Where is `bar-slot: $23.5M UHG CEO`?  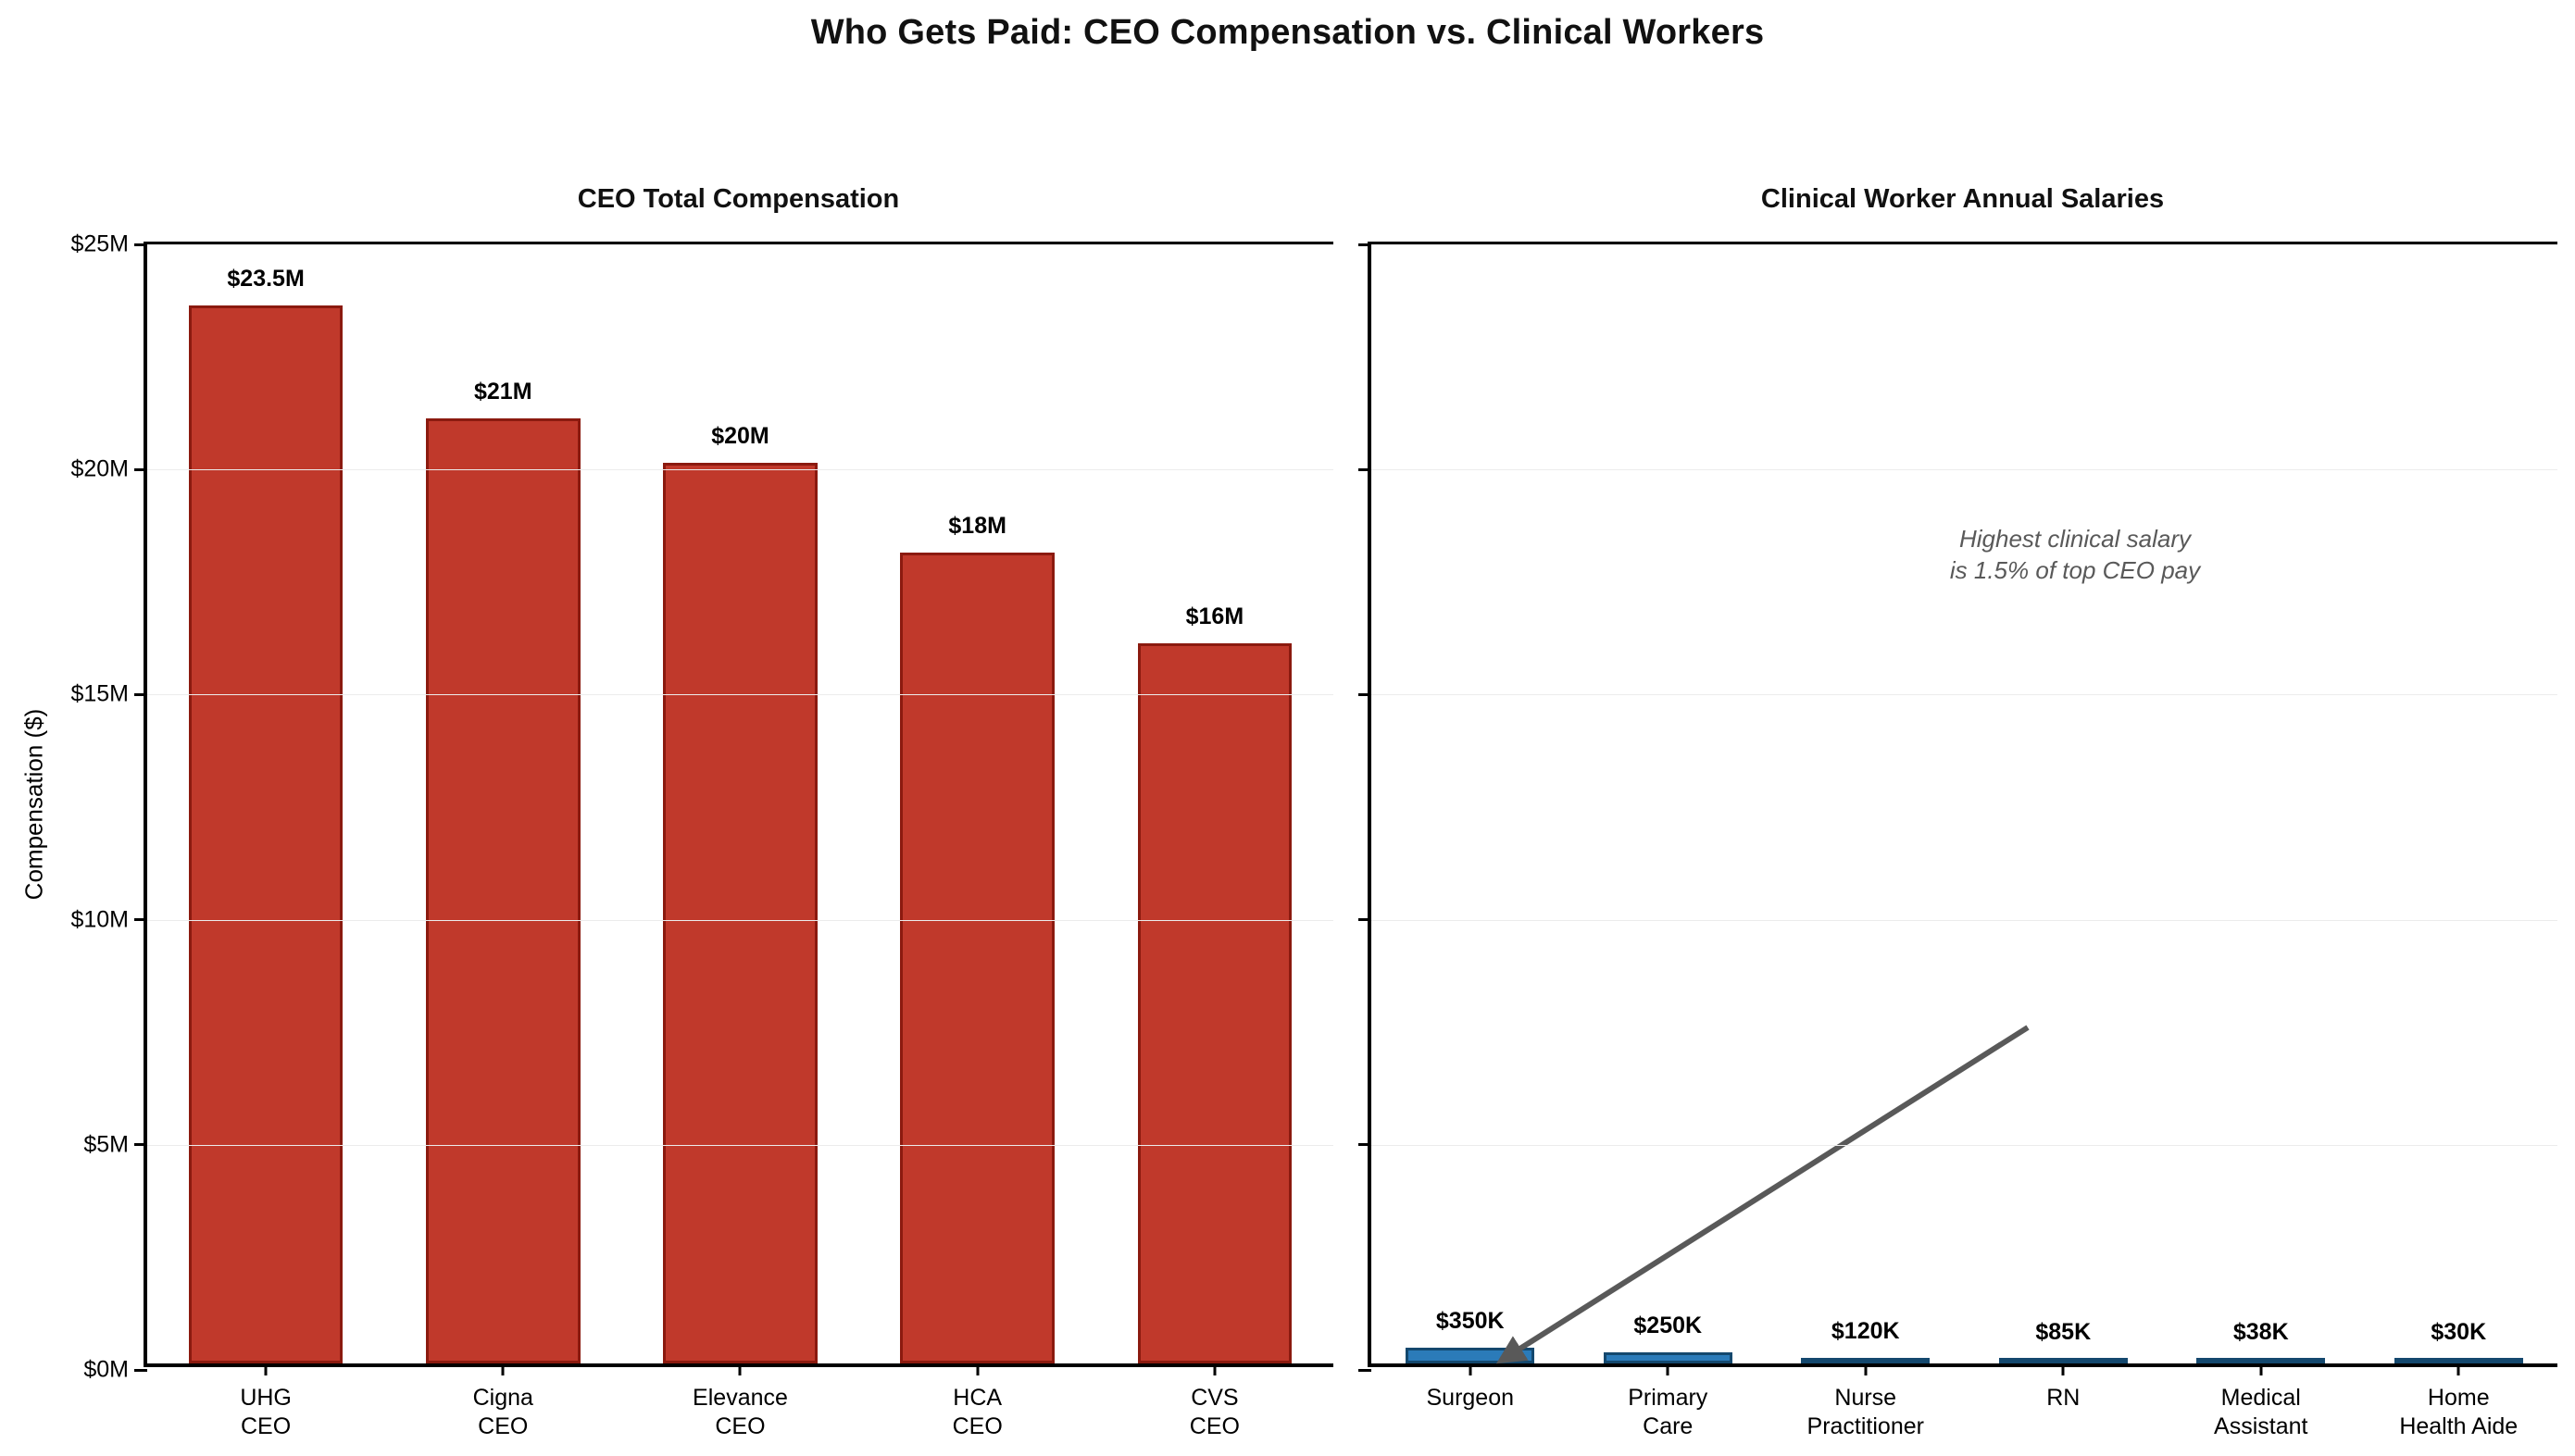 bar-slot: $23.5M UHG CEO is located at coordinates (265, 841).